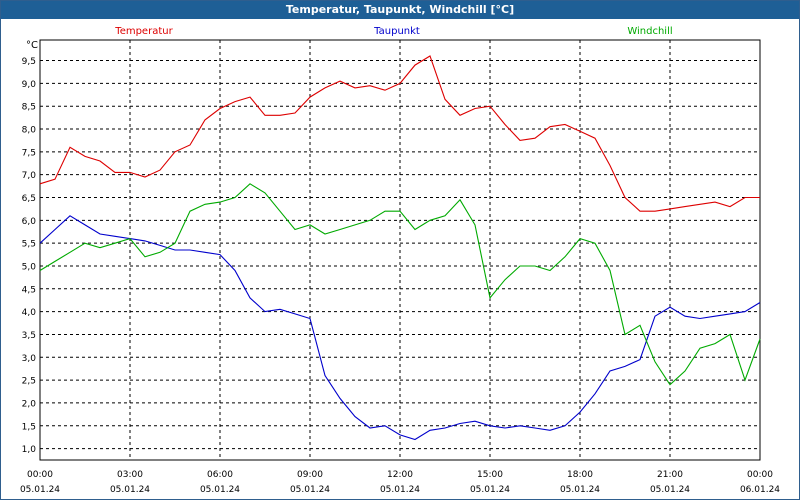 Image resolution: width=800 pixels, height=500 pixels. Describe the element at coordinates (130, 475) in the screenshot. I see `x-tick-time: 03:00` at that location.